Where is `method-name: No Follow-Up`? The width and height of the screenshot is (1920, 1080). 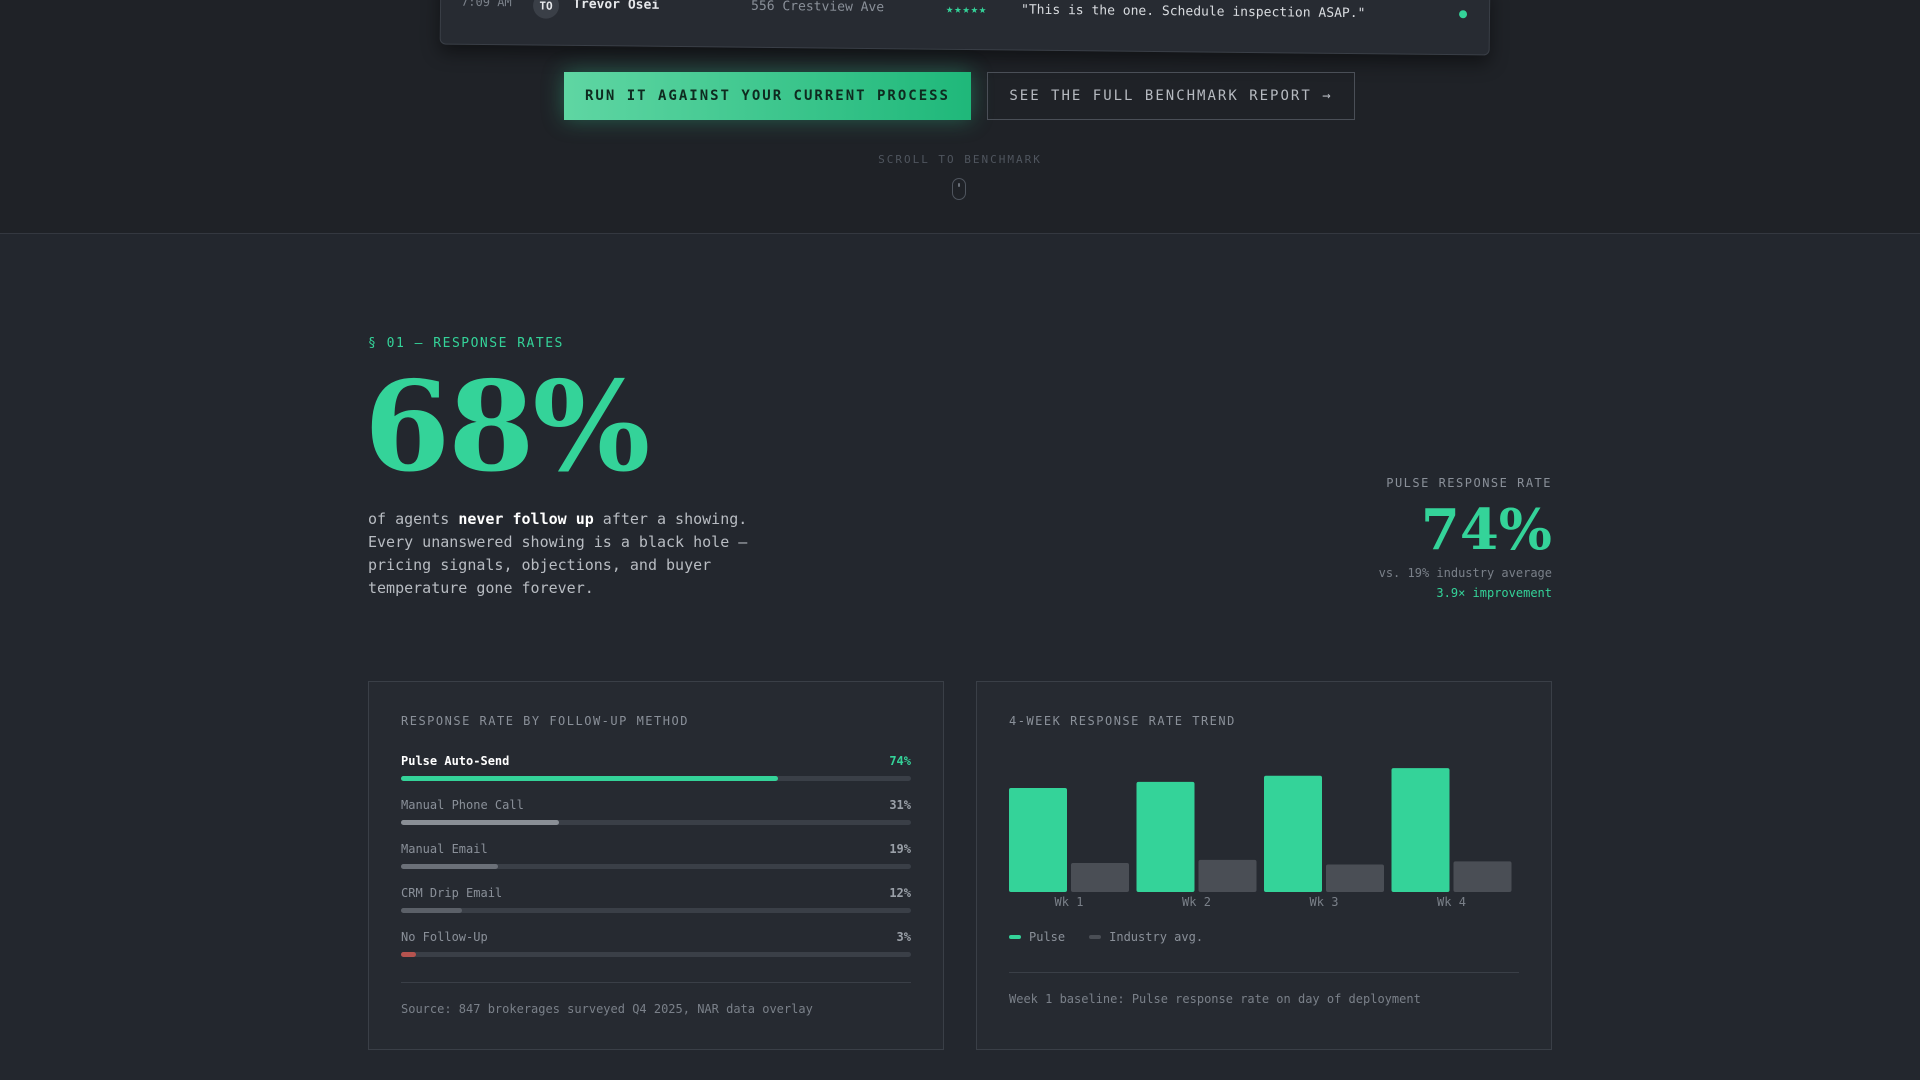
method-name: No Follow-Up is located at coordinates (444, 937).